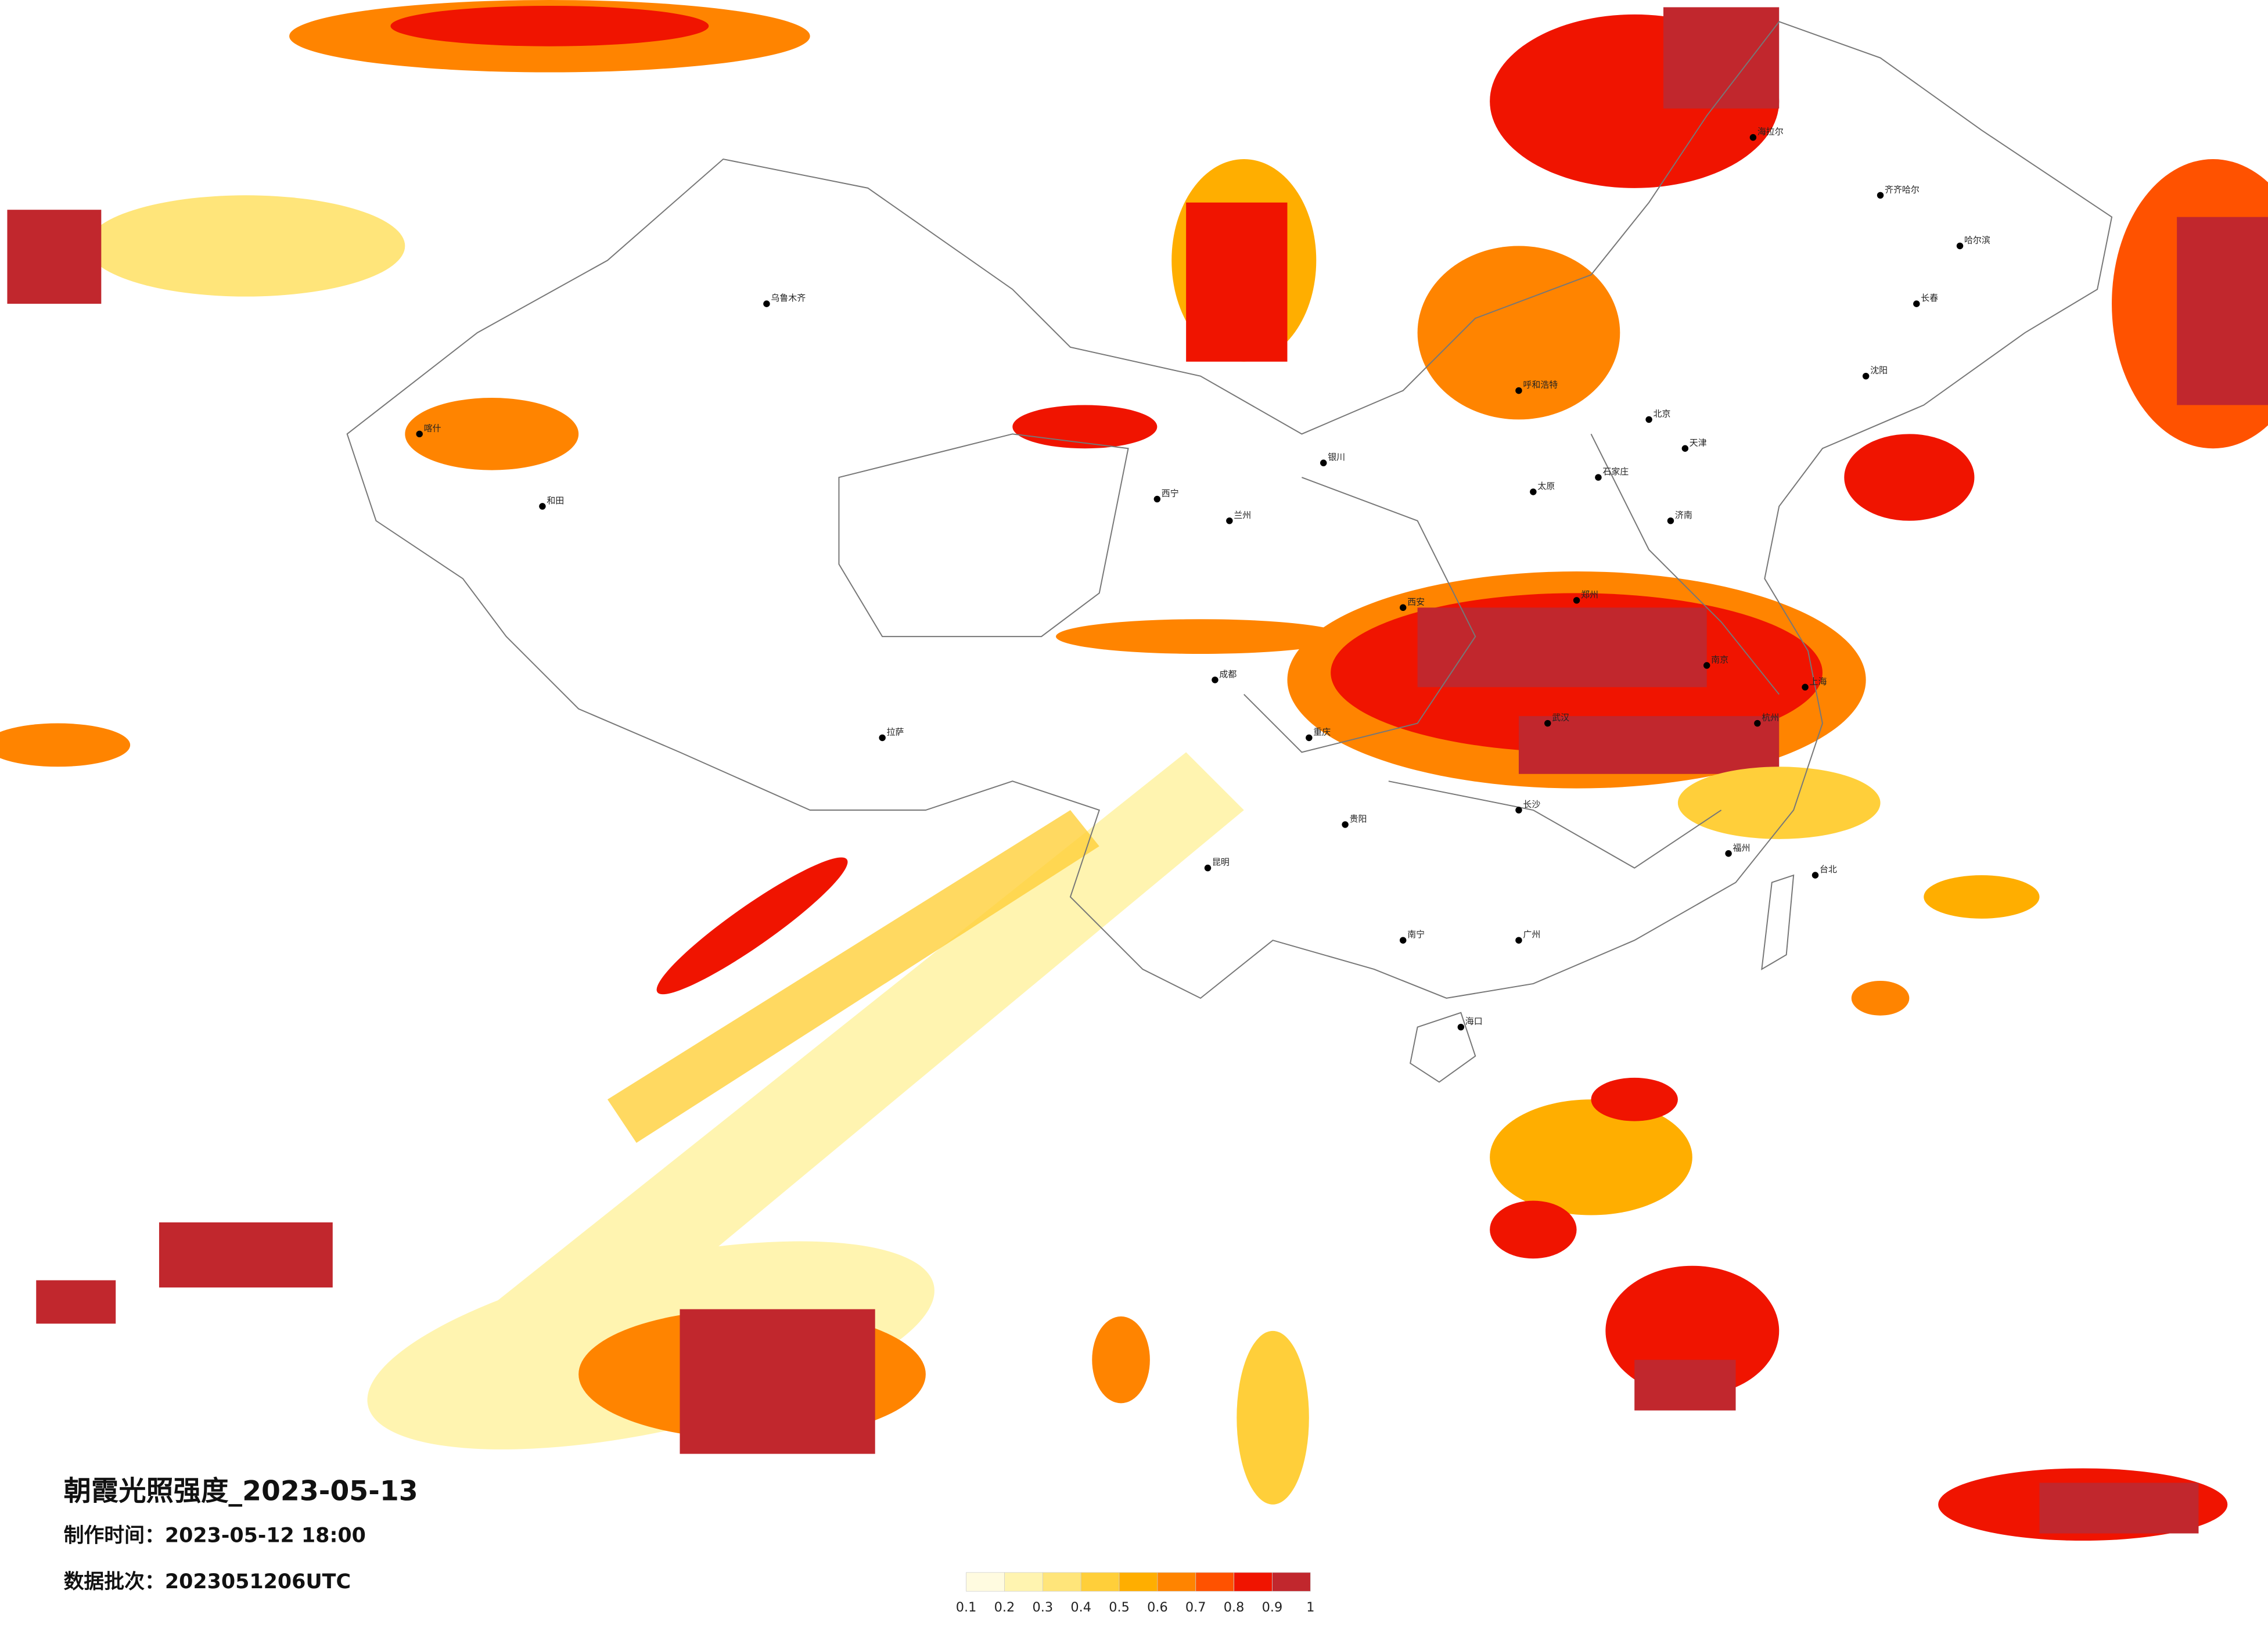 Image resolution: width=2268 pixels, height=1626 pixels. What do you see at coordinates (1615, 472) in the screenshot?
I see `city-label: 石家庄` at bounding box center [1615, 472].